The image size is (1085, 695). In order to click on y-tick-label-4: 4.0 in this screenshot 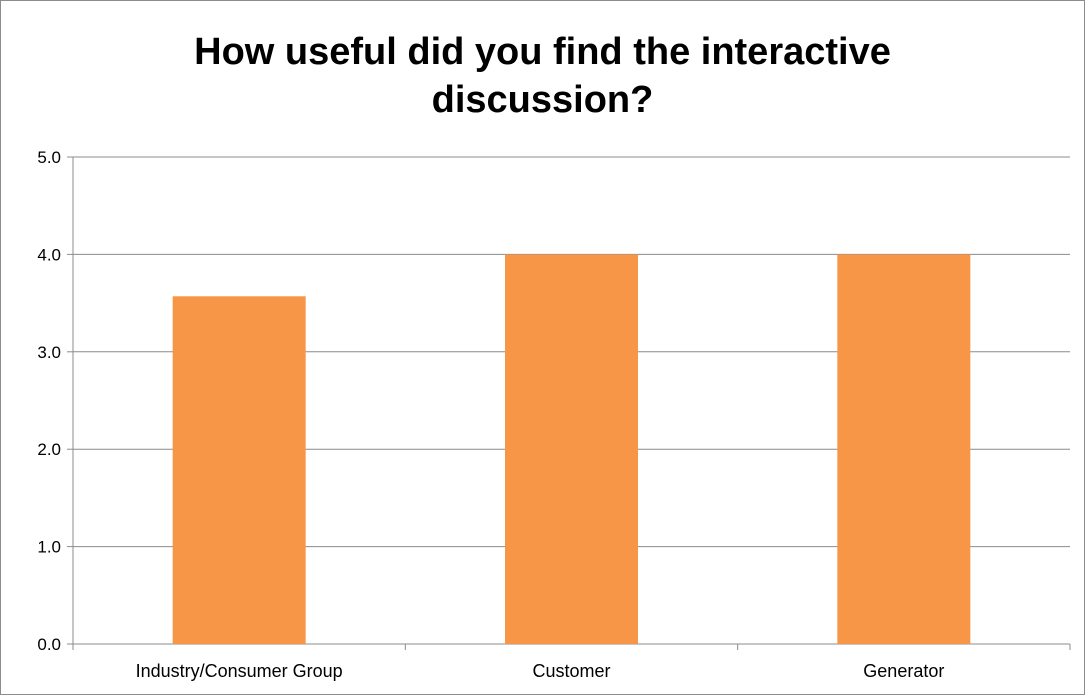, I will do `click(49, 254)`.